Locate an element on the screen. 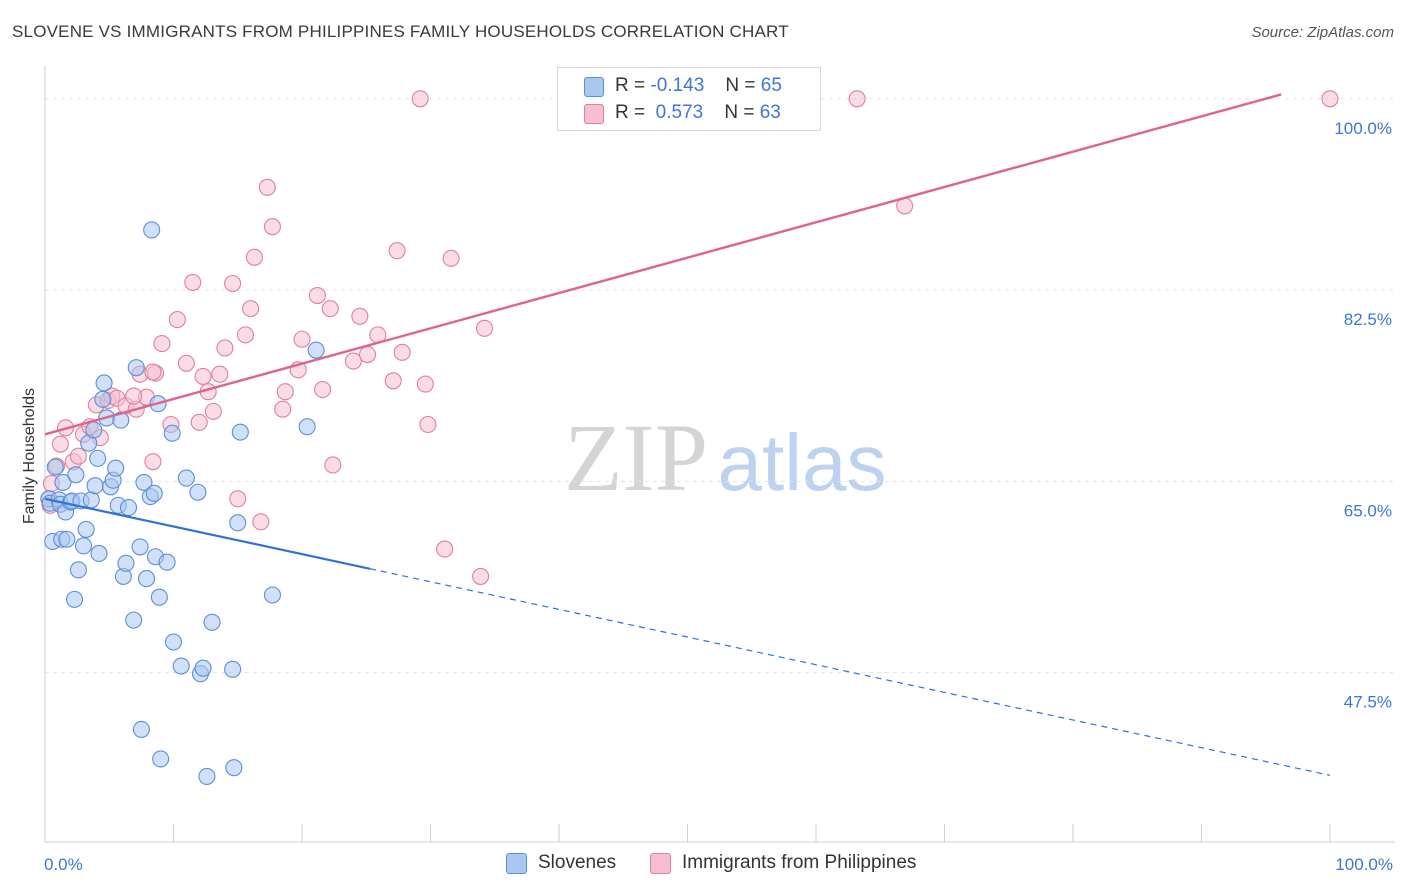 The height and width of the screenshot is (892, 1406). watermark: ZIP atlas is located at coordinates (725, 457).